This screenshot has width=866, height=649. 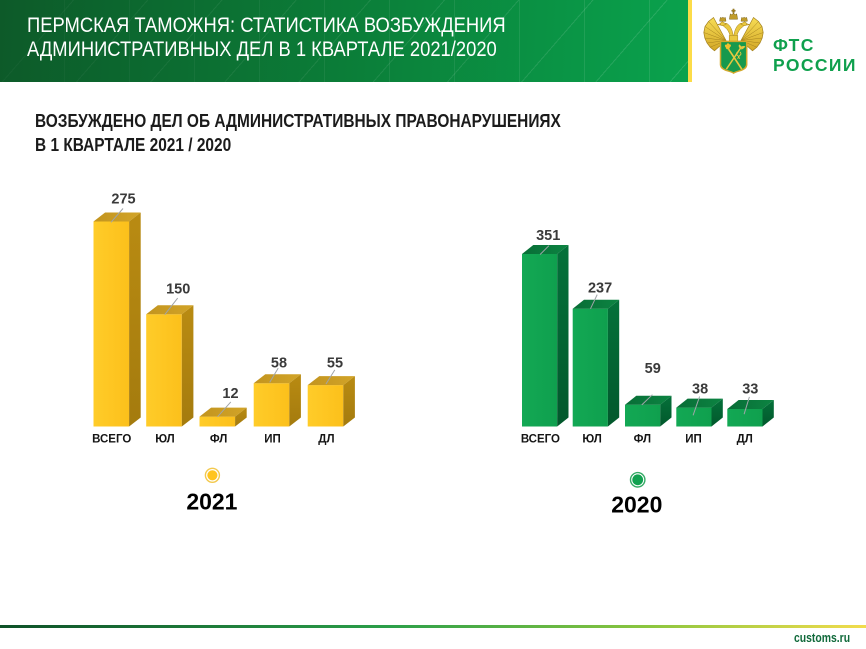 What do you see at coordinates (600, 289) in the screenshot?
I see `svg-text: 237` at bounding box center [600, 289].